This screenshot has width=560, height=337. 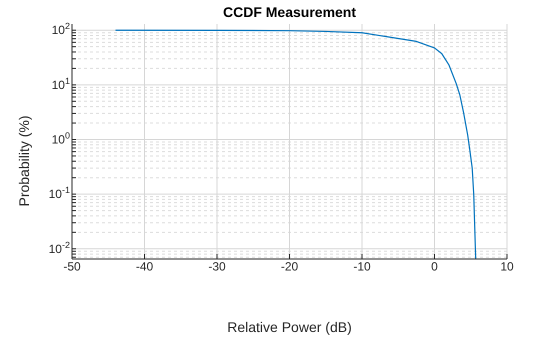 What do you see at coordinates (434, 267) in the screenshot?
I see `x-tick-label: 0` at bounding box center [434, 267].